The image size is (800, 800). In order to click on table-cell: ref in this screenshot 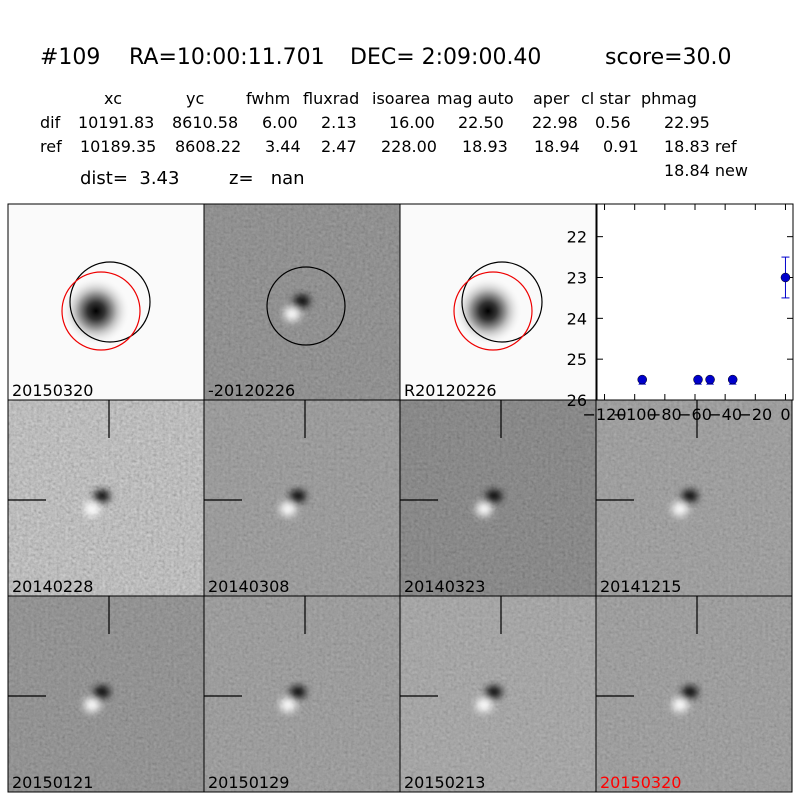, I will do `click(51, 146)`.